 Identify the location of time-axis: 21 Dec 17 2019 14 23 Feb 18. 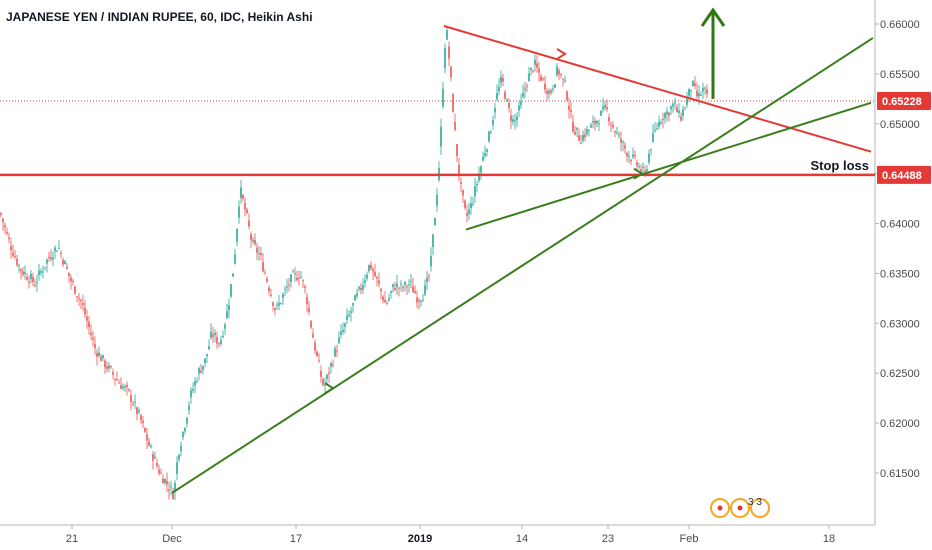
(450, 535).